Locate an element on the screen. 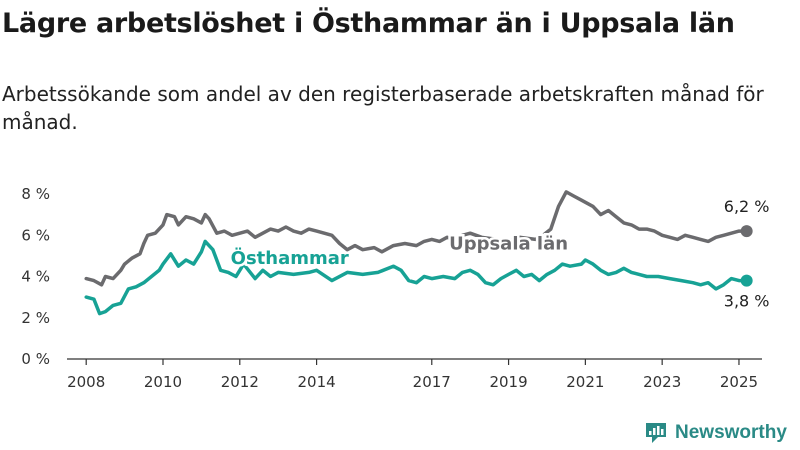 The width and height of the screenshot is (800, 450). x-tick-label: 2025 is located at coordinates (739, 382).